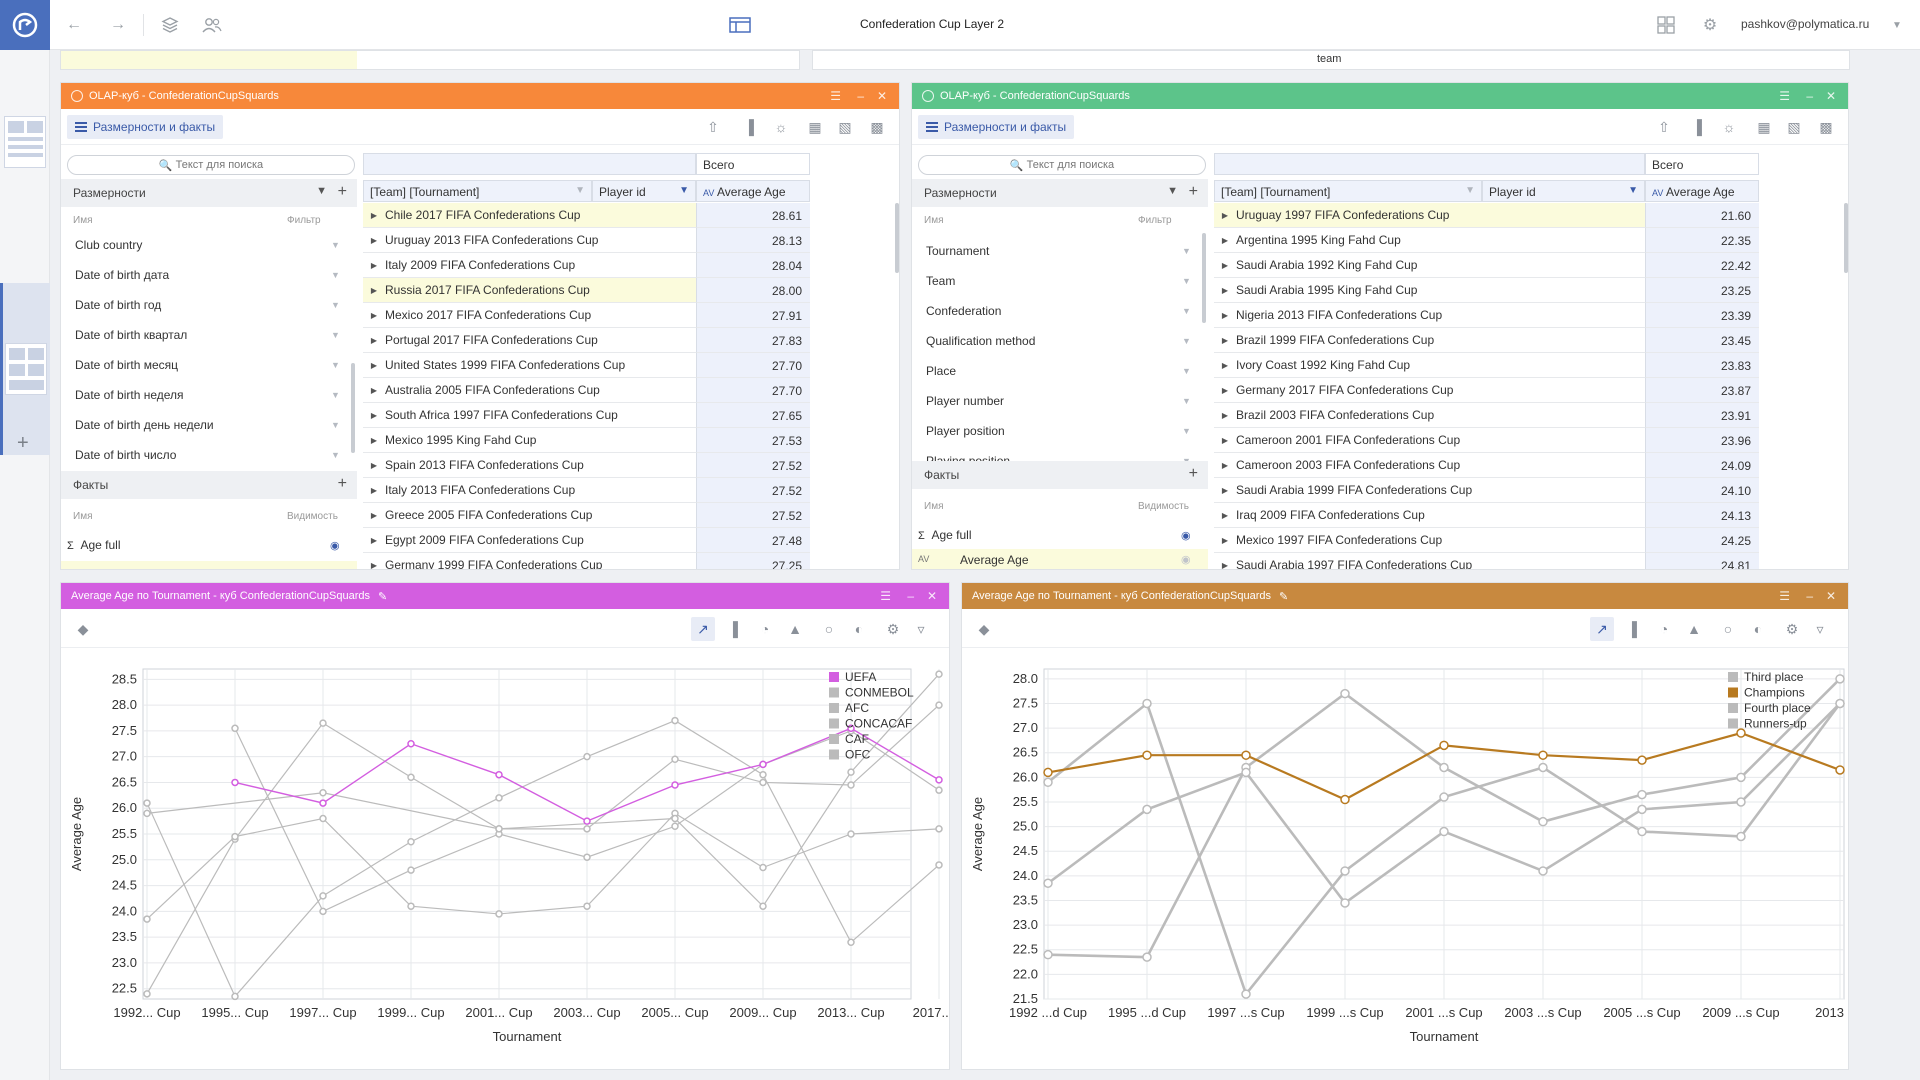 The image size is (1920, 1080). Describe the element at coordinates (480, 96) in the screenshot. I see `olap-panel-left-header: OLAP-куб - ConfederationCupSquards ☰ – ✕` at that location.